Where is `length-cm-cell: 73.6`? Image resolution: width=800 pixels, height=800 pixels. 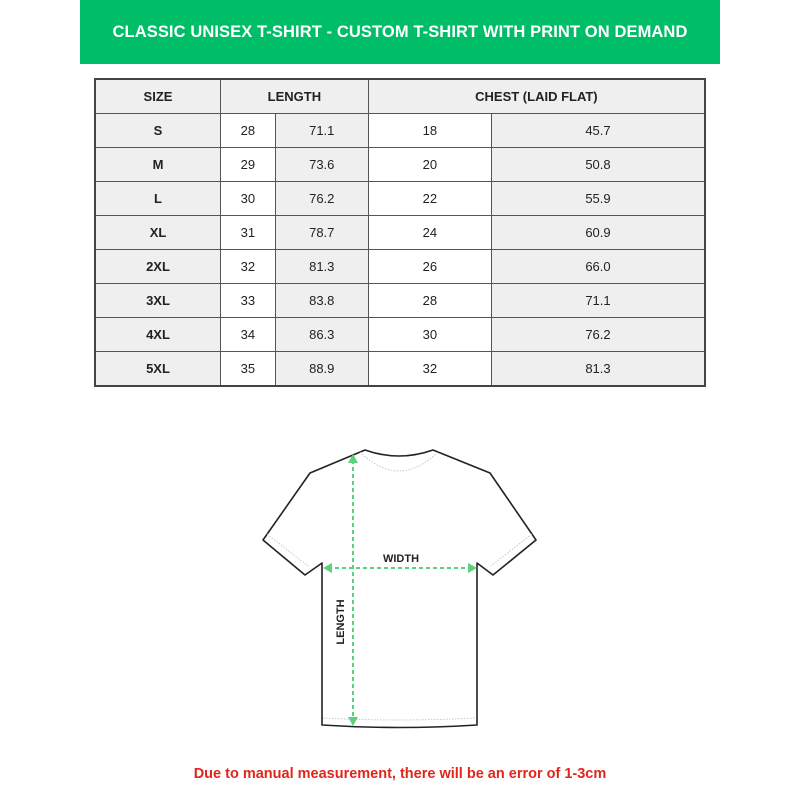
length-cm-cell: 73.6 is located at coordinates (321, 164).